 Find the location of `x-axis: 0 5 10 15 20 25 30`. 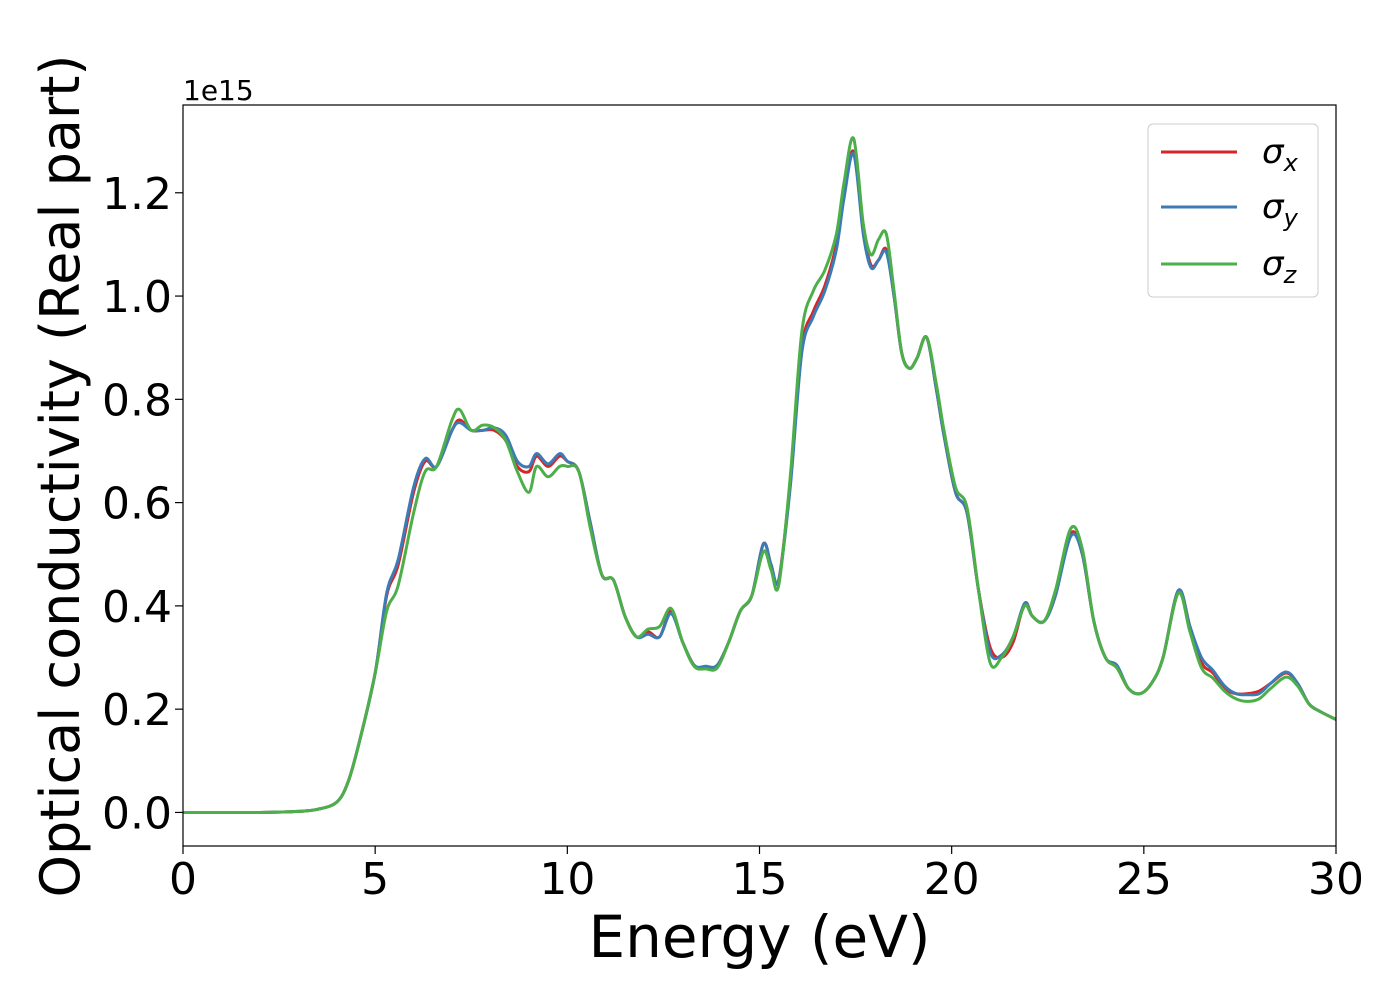

x-axis: 0 5 10 15 20 25 30 is located at coordinates (766, 875).